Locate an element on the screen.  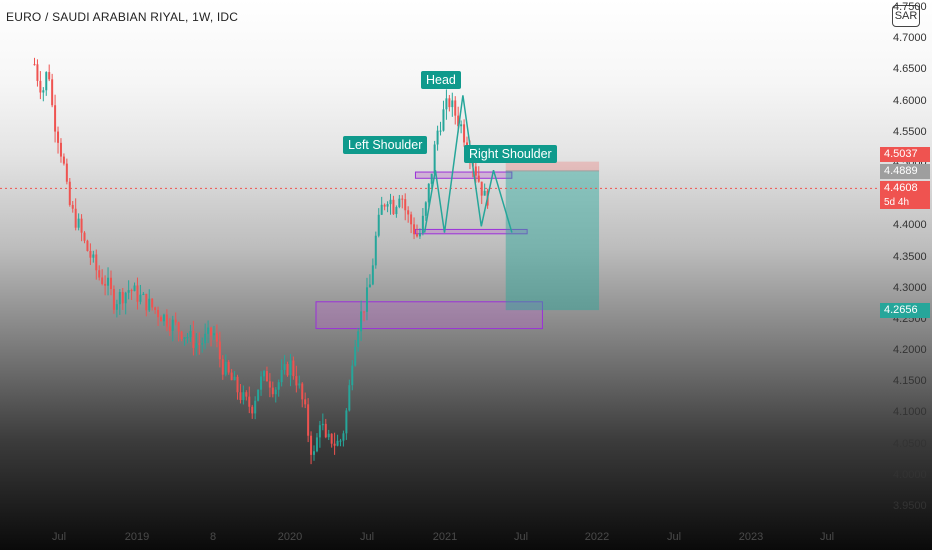
price-tick-label: 4.3000 is located at coordinates (910, 287).